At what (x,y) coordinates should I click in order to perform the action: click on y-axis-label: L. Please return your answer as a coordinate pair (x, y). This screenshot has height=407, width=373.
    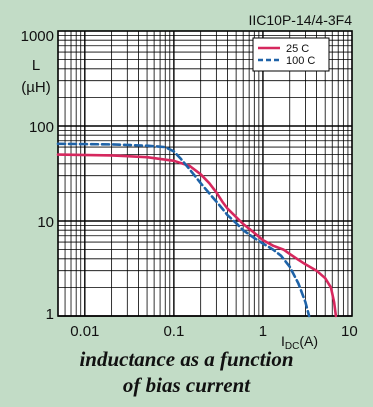
    Looking at the image, I should click on (36, 65).